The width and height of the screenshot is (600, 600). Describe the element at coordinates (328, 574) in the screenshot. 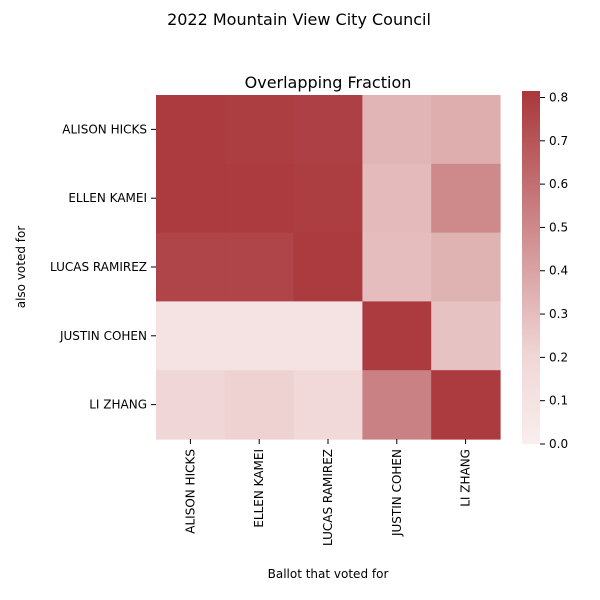

I see `x-axis-label: Ballot that voted for` at that location.